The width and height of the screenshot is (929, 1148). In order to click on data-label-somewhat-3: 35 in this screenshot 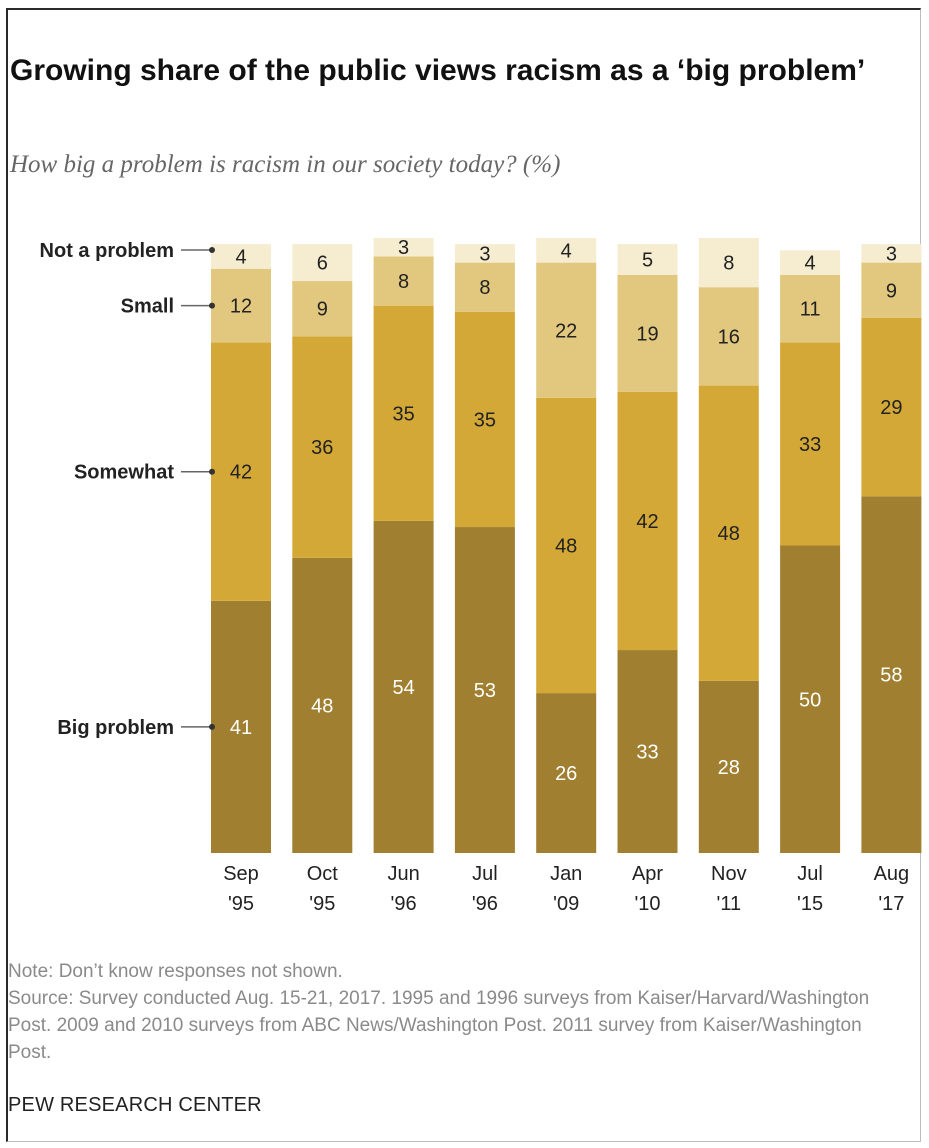, I will do `click(403, 414)`.